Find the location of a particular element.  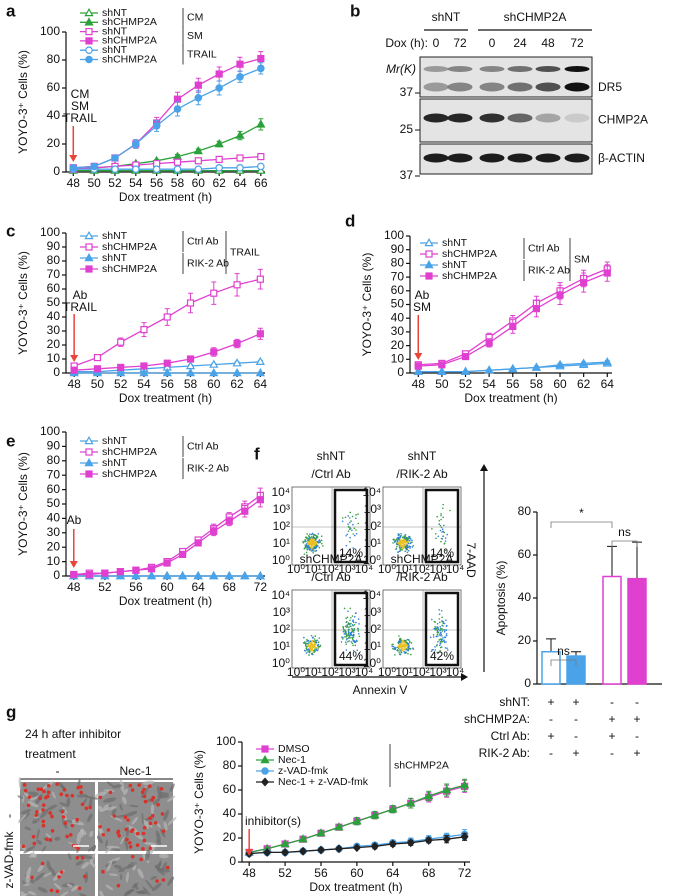

series-line is located at coordinates (167, 118).